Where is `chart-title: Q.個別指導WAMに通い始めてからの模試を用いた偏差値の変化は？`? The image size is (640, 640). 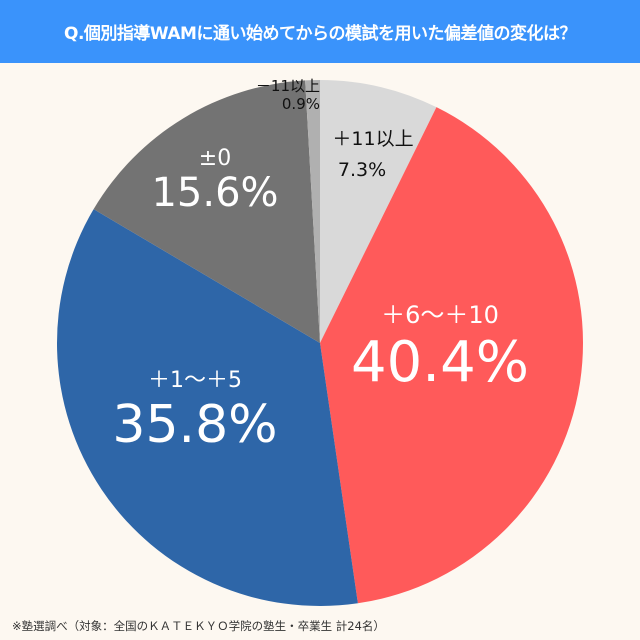 chart-title: Q.個別指導WAMに通い始めてからの模試を用いた偏差値の変化は？ is located at coordinates (320, 34).